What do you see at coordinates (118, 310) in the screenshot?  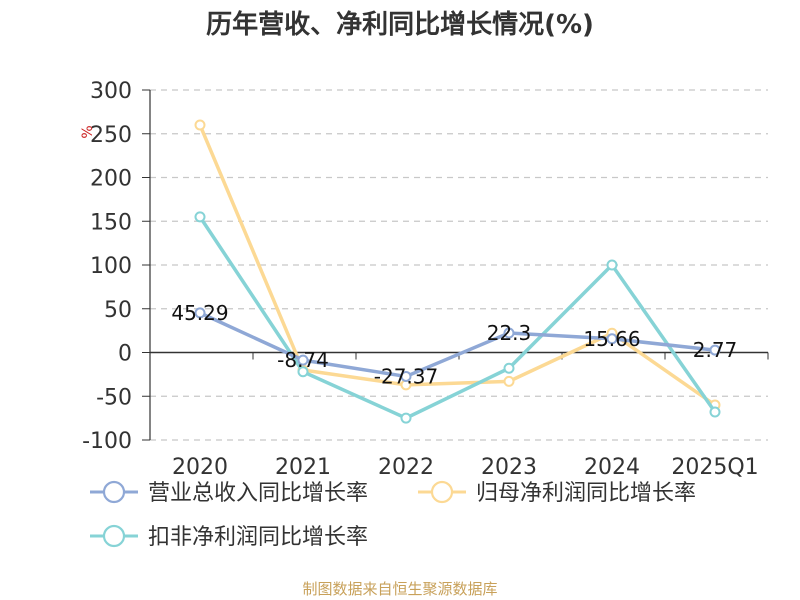 I see `y-tick-label: 50` at bounding box center [118, 310].